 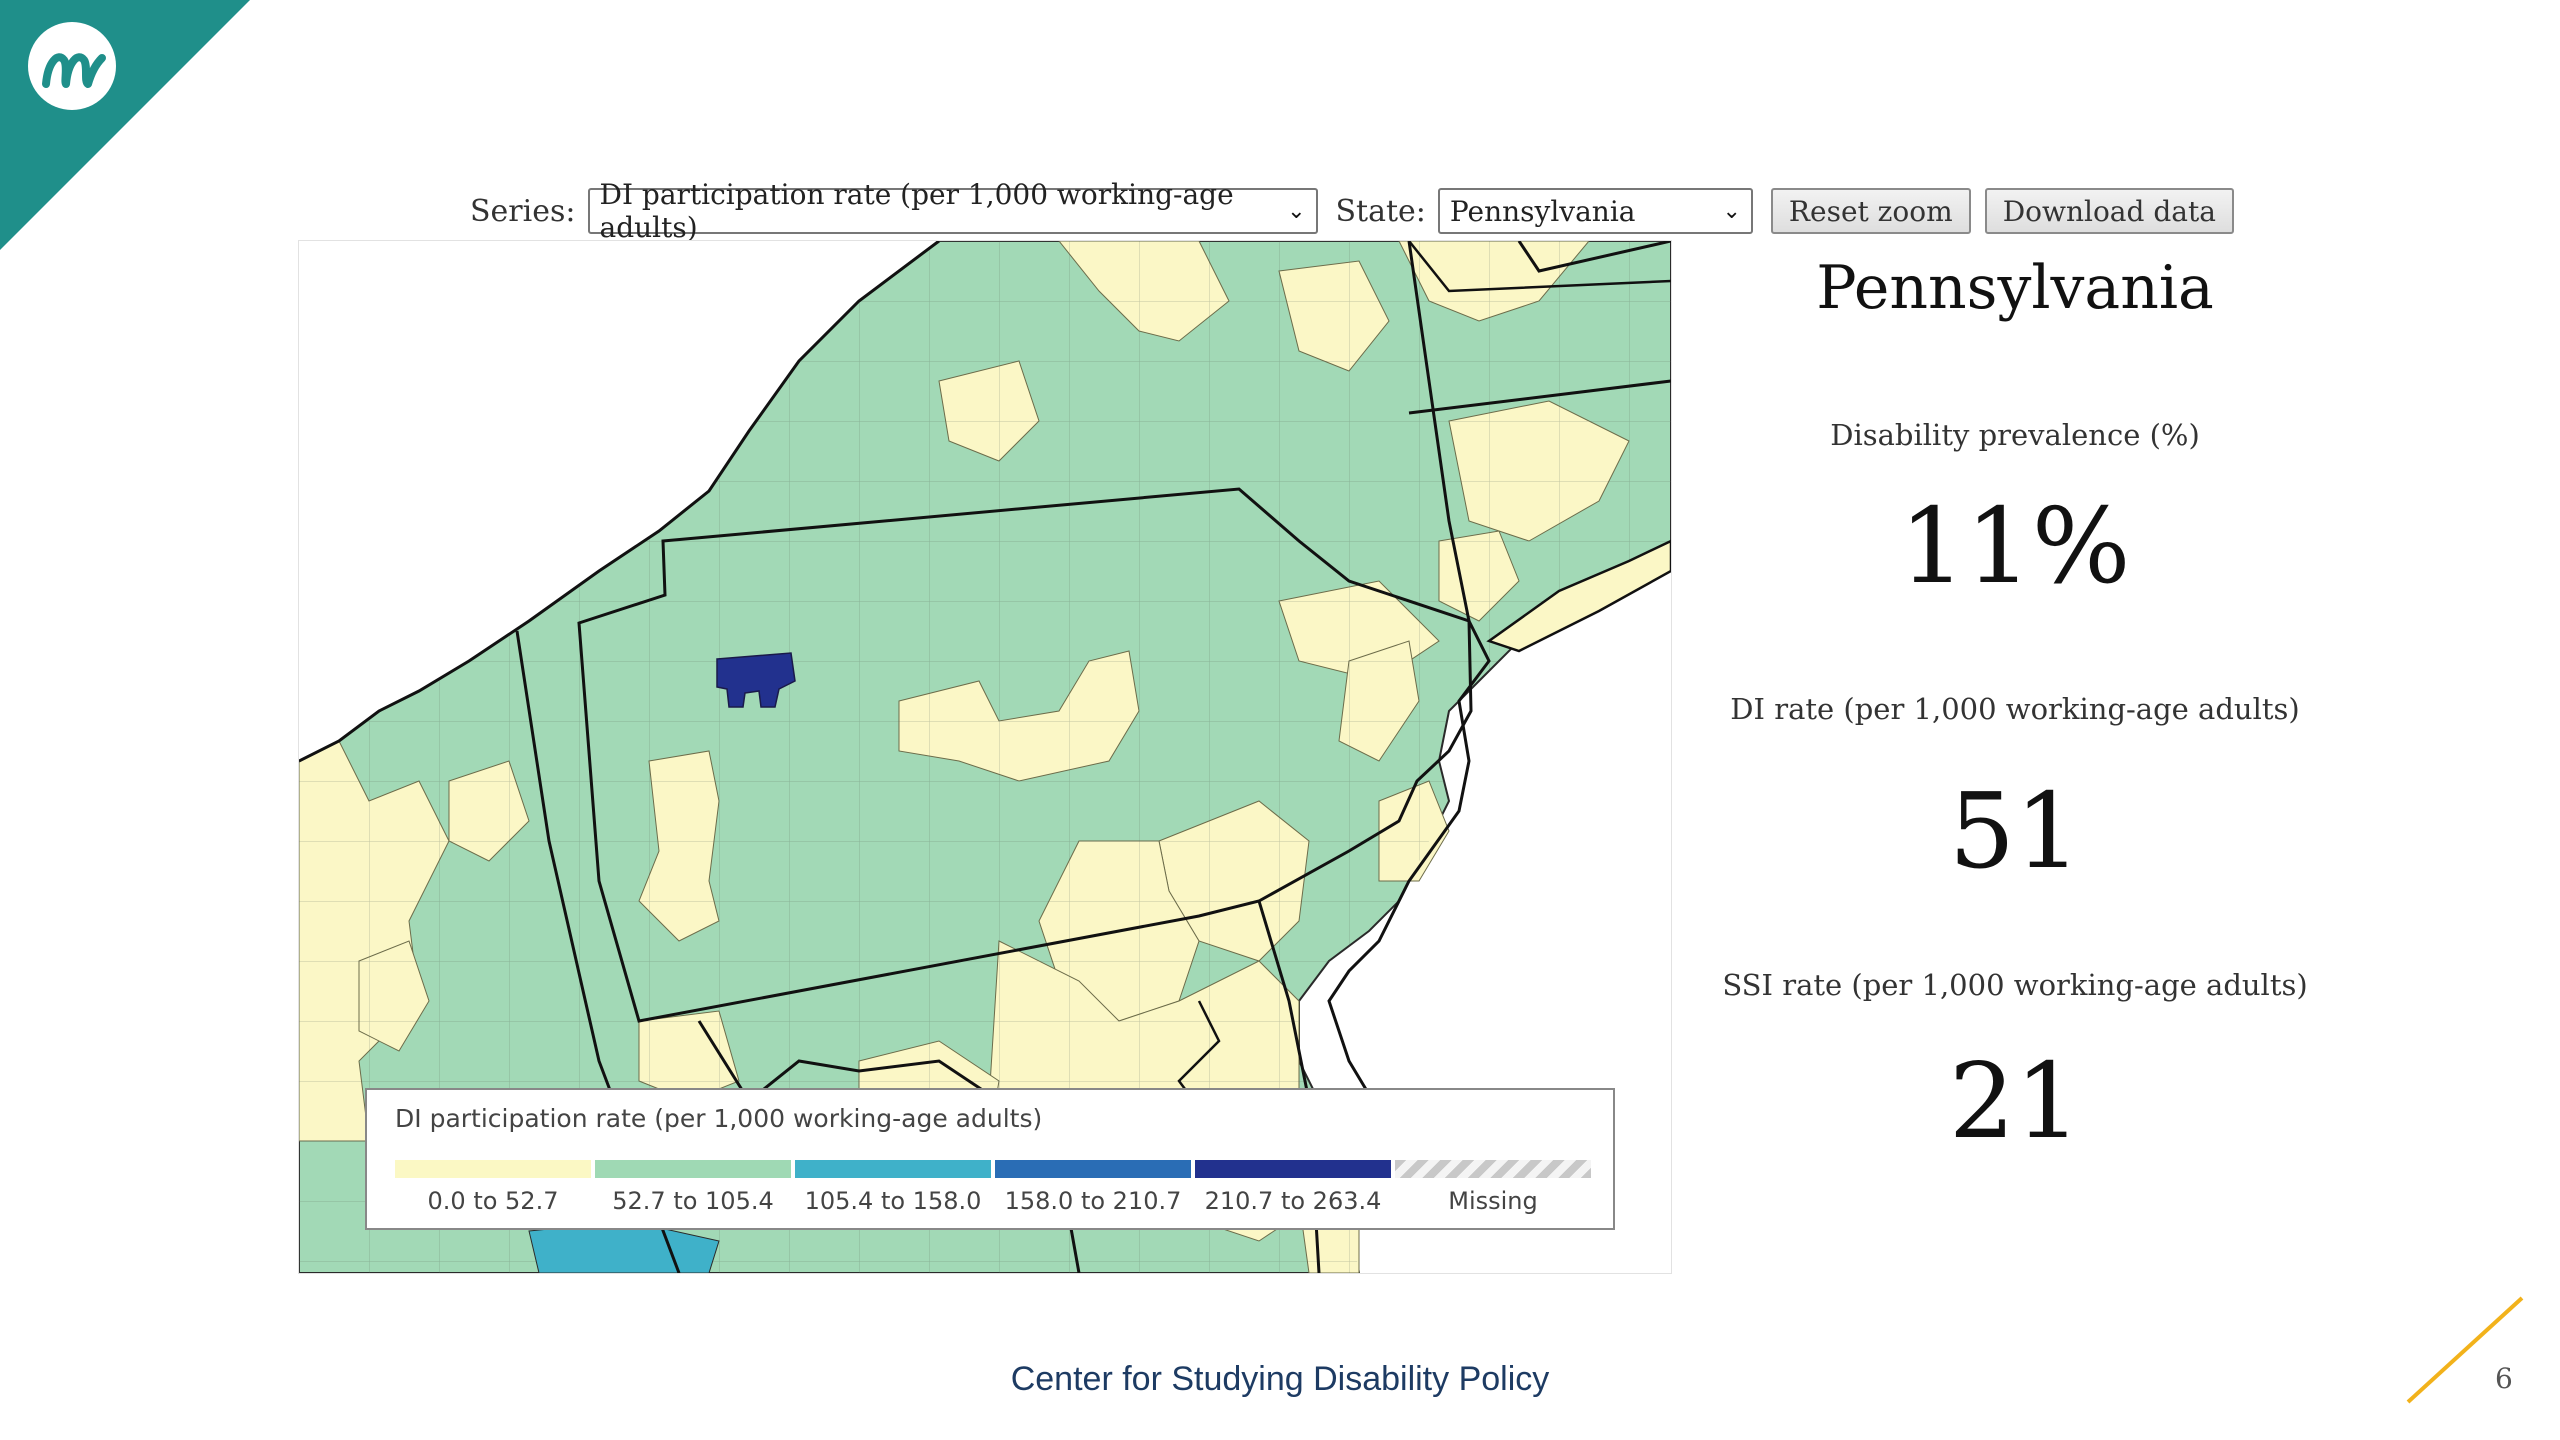 I want to click on ssi-rate-value: 21, so click(x=2015, y=1101).